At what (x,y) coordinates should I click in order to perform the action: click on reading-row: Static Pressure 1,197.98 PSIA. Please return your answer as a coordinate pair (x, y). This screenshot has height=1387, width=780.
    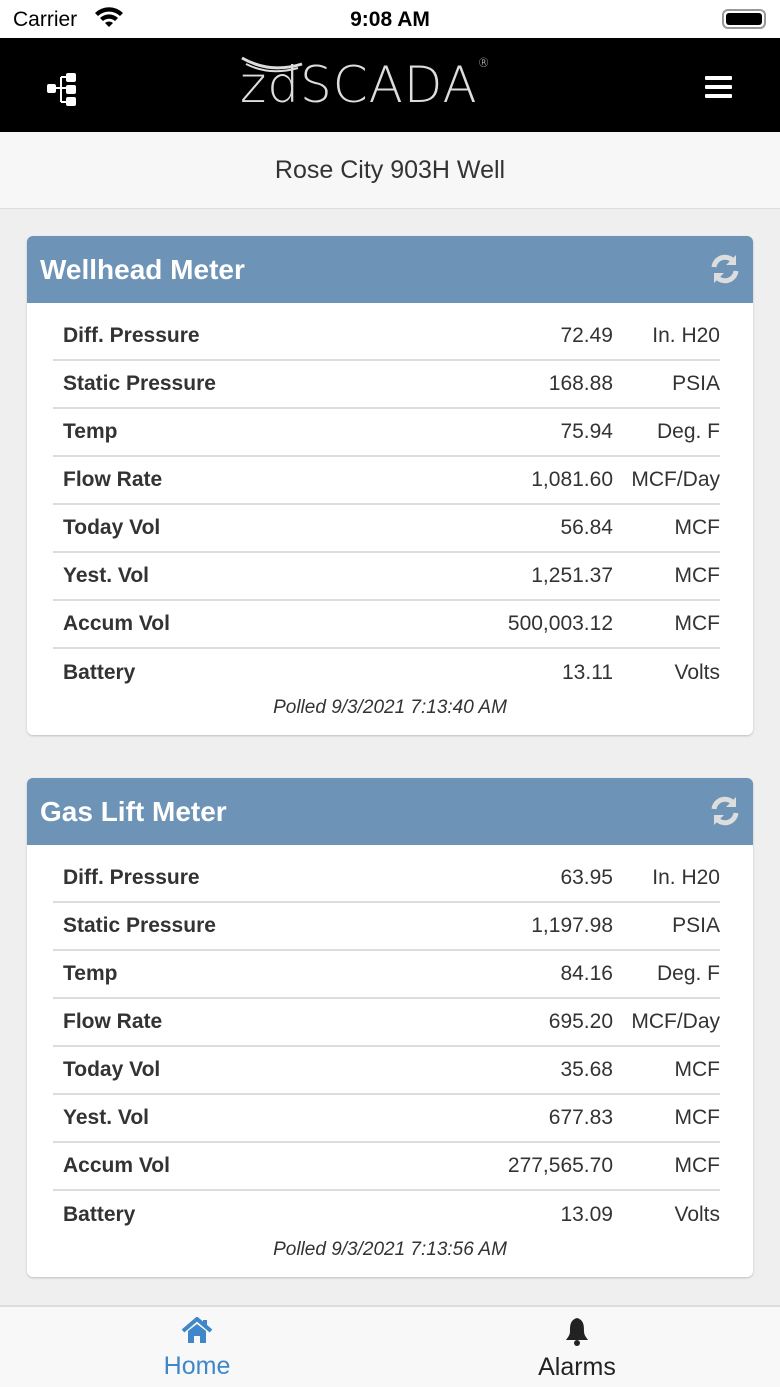
    Looking at the image, I should click on (386, 927).